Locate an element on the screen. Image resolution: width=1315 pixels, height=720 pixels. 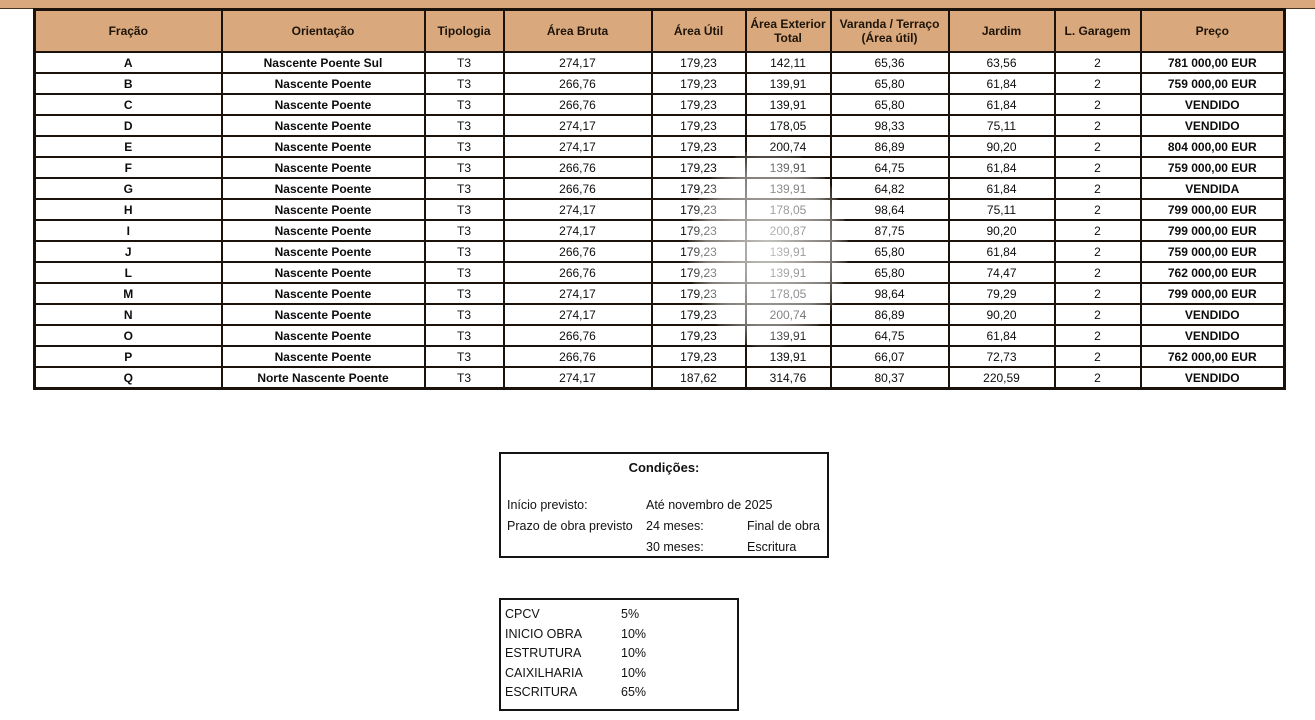
condition-row: 30 meses: Escritura is located at coordinates (664, 547).